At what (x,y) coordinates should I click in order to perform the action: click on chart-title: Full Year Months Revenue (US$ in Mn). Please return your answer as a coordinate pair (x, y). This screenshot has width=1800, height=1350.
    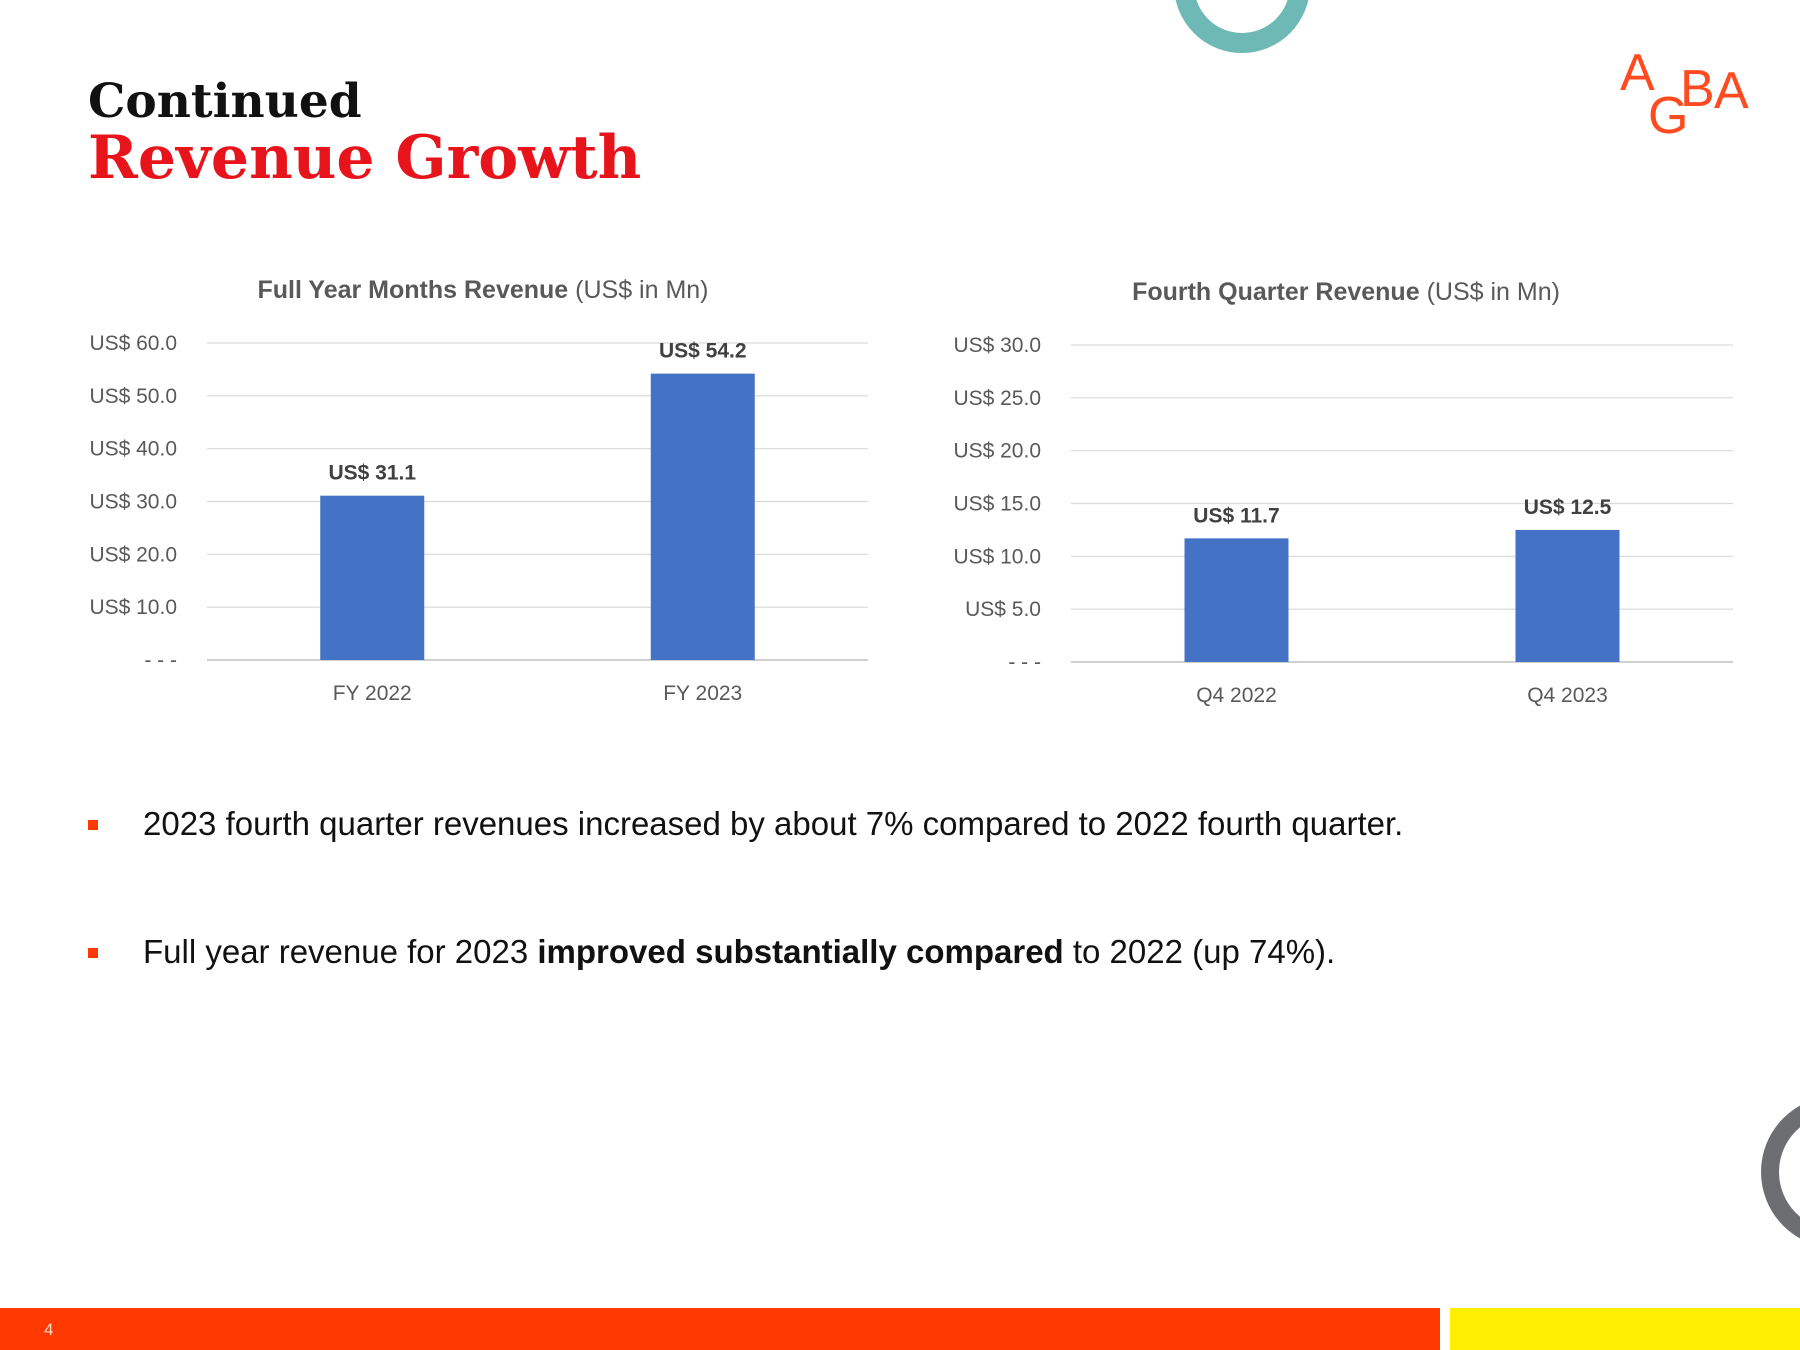
    Looking at the image, I should click on (482, 290).